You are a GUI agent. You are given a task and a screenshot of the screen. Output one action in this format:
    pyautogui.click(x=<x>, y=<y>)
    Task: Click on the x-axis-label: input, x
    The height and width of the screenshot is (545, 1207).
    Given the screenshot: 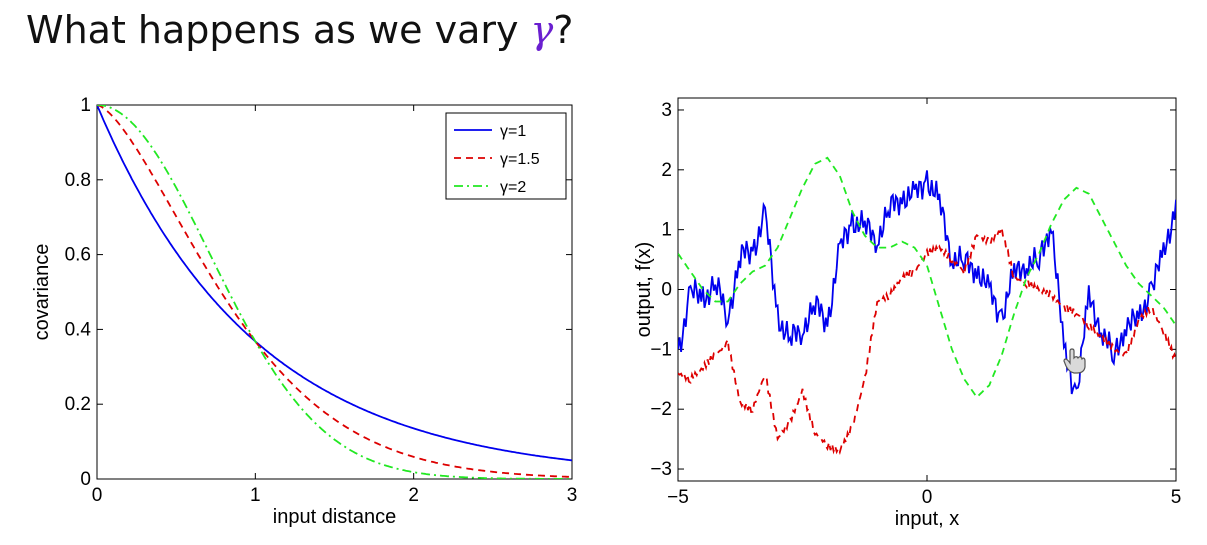 What is the action you would take?
    pyautogui.click(x=927, y=519)
    